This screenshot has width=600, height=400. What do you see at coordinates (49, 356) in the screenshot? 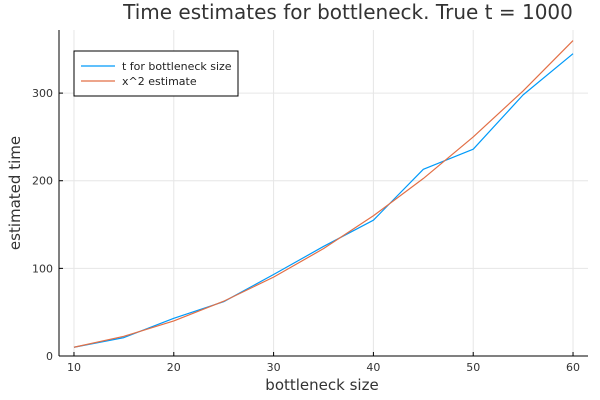
I see `y-tick-label: 0` at bounding box center [49, 356].